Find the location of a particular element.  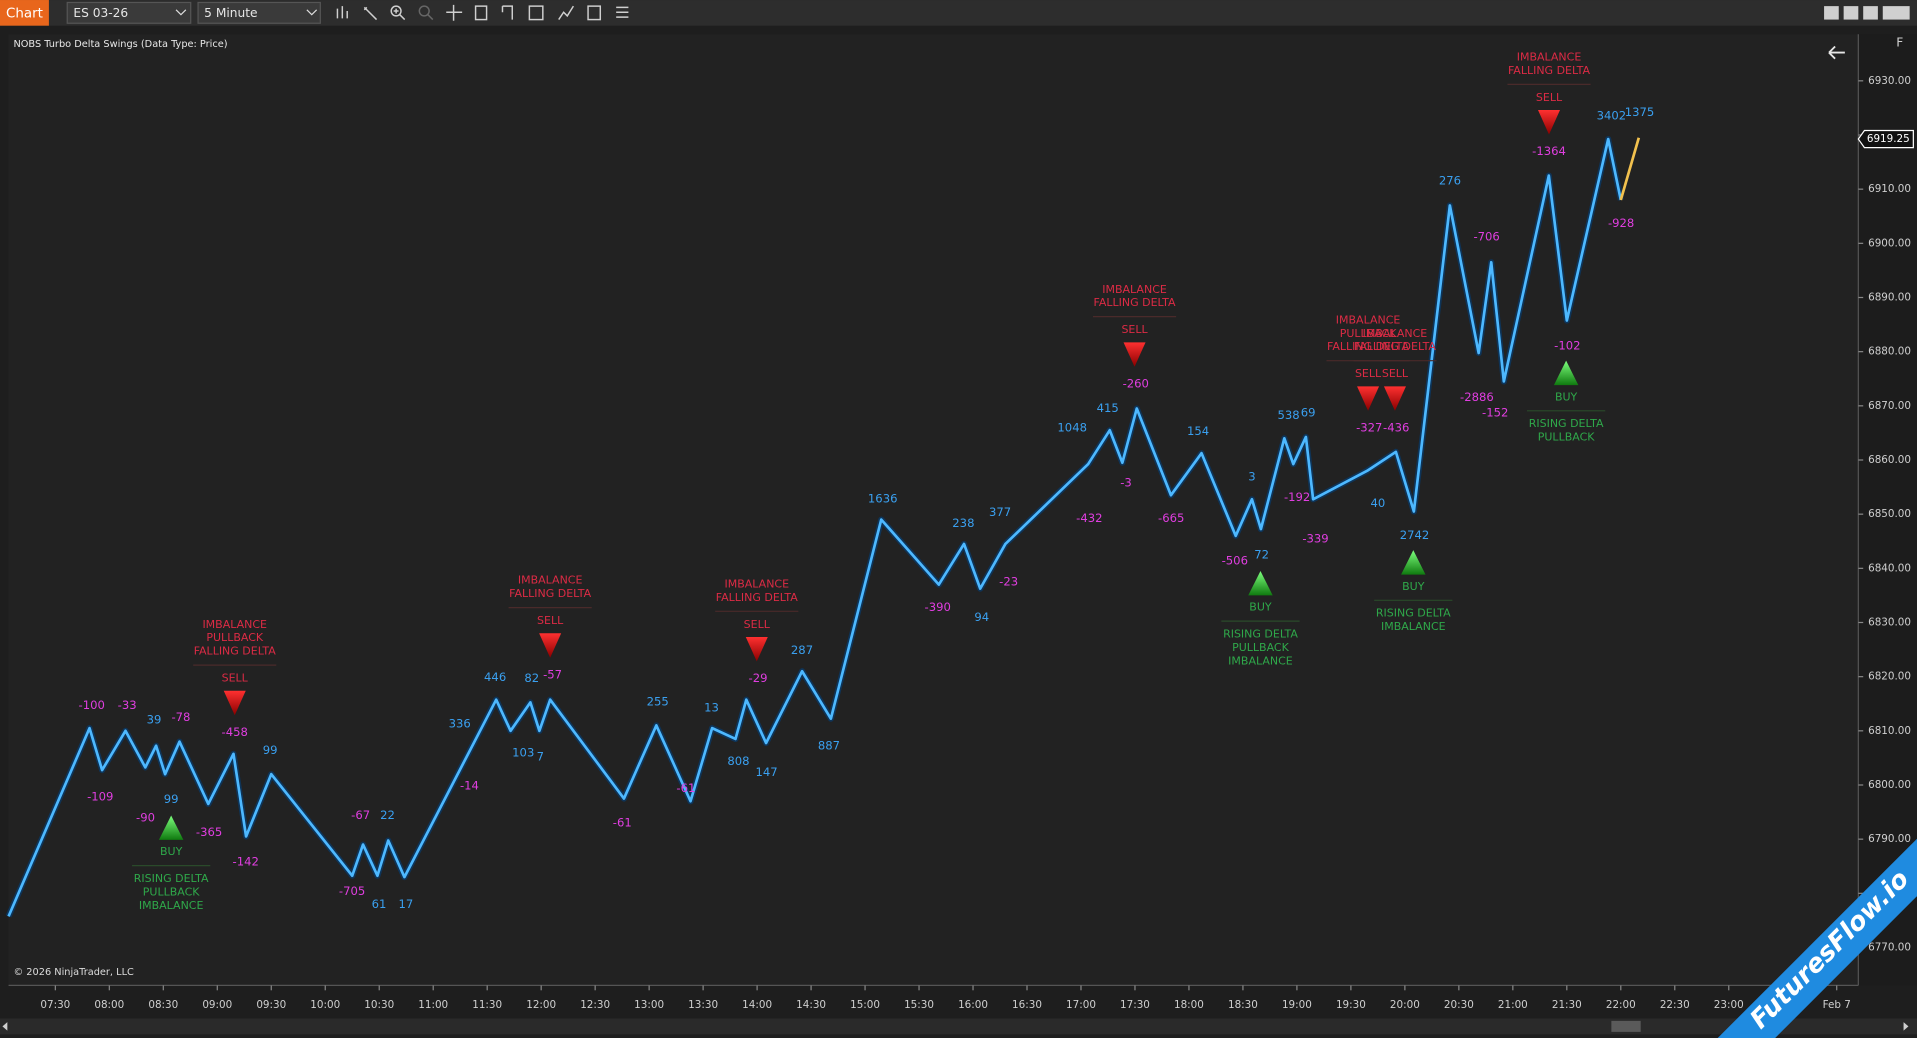

x-tick-label: 18:00 is located at coordinates (1189, 1005).